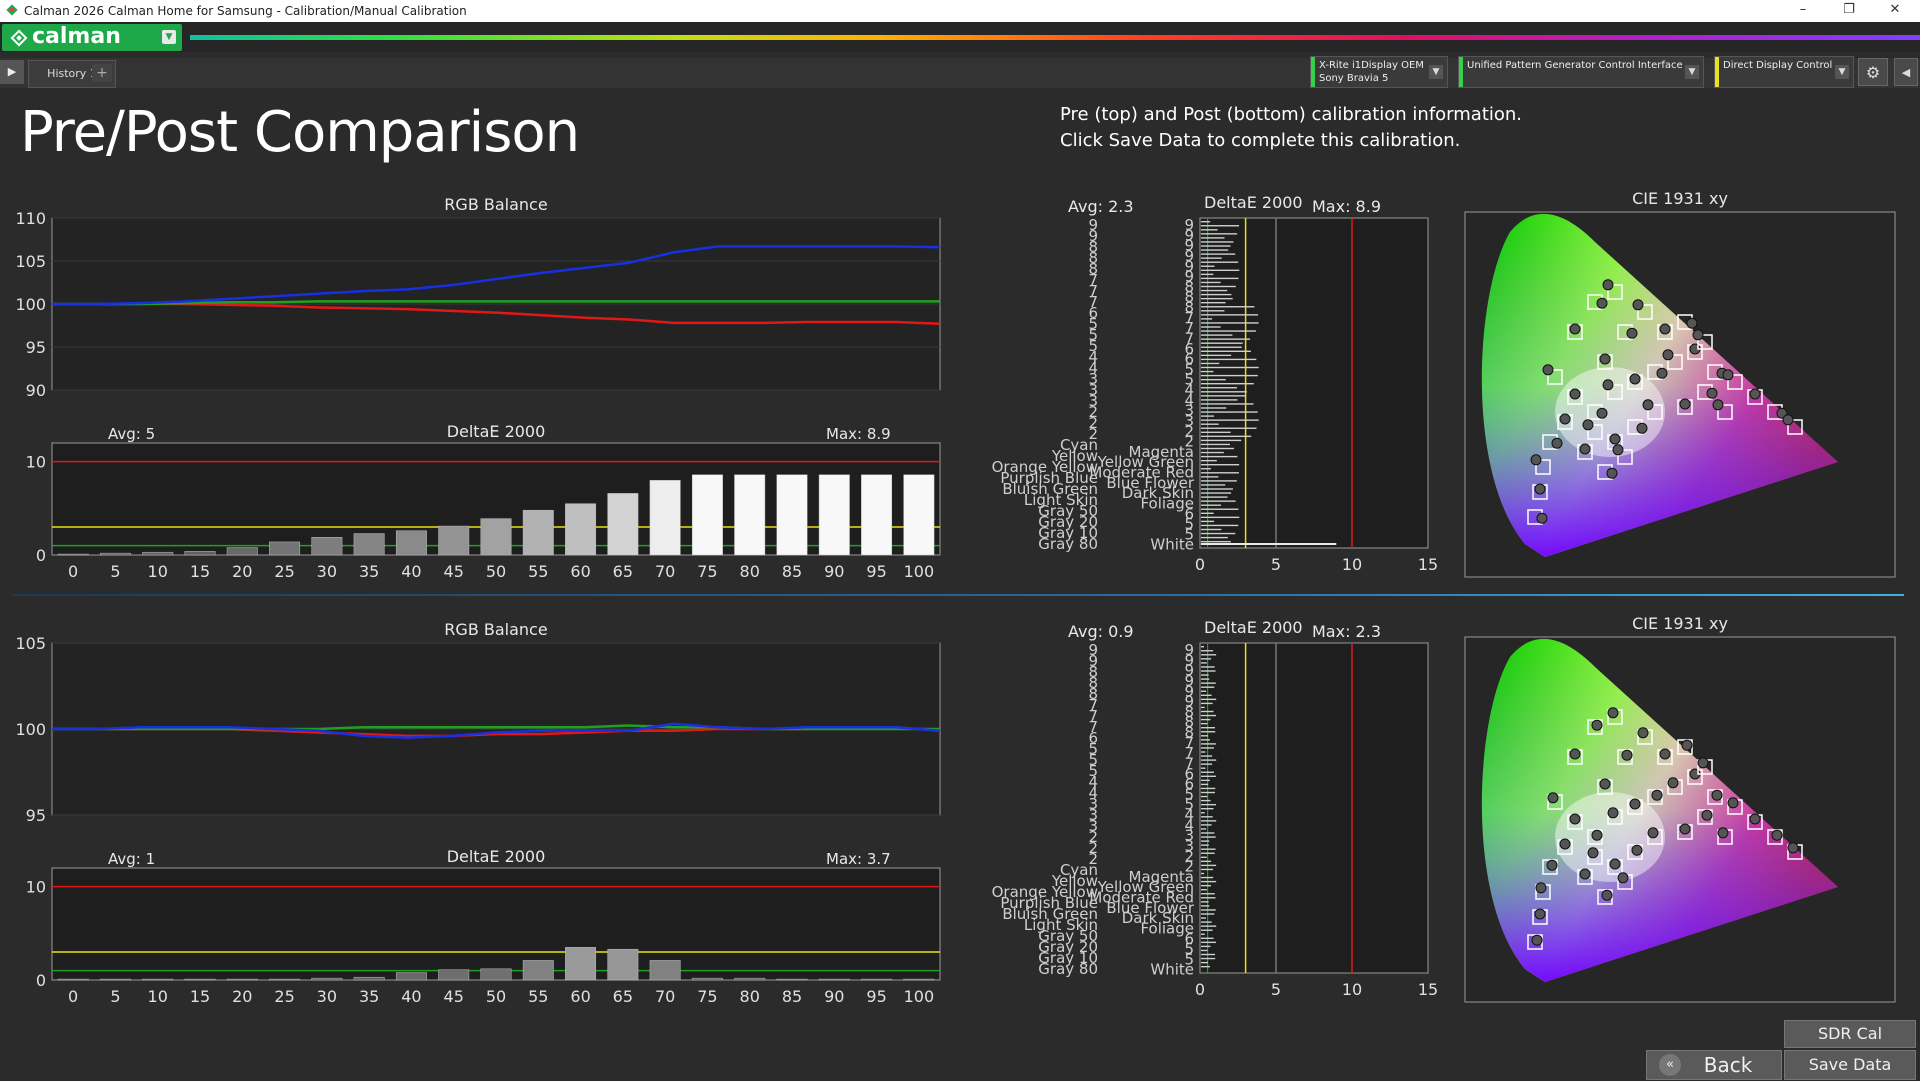 Image resolution: width=1920 pixels, height=1081 pixels. I want to click on x-tick-label: 85, so click(792, 996).